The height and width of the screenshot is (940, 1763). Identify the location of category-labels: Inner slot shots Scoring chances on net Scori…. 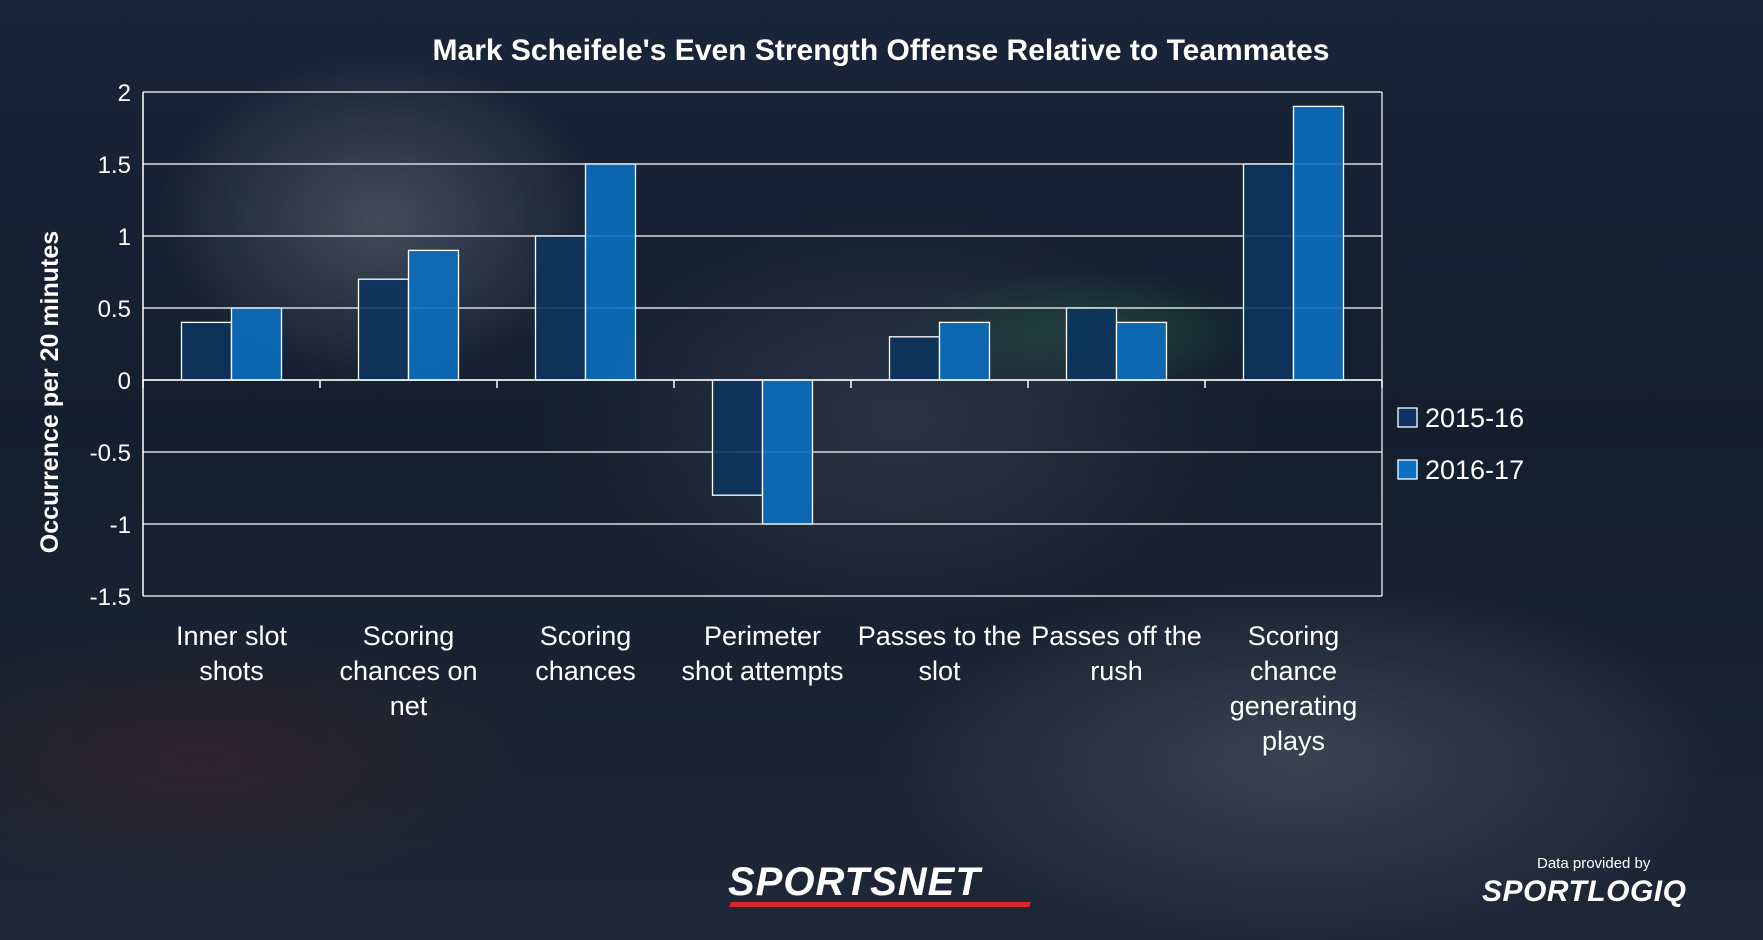
(766, 688).